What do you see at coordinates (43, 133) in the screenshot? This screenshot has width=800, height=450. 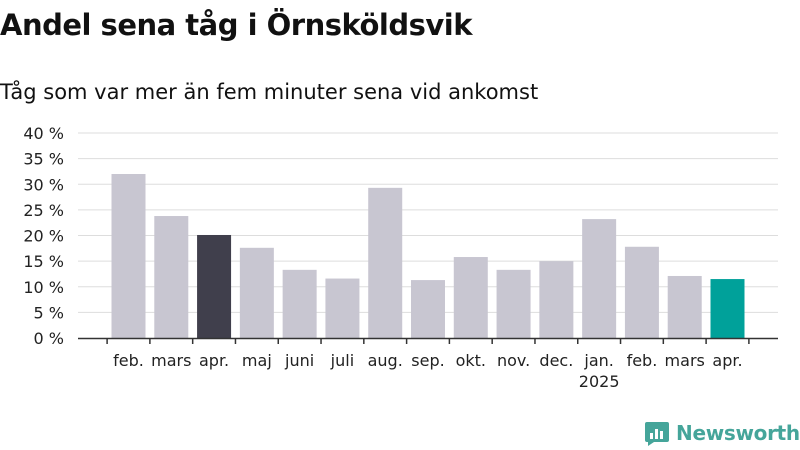 I see `y-tick-label: 40 %` at bounding box center [43, 133].